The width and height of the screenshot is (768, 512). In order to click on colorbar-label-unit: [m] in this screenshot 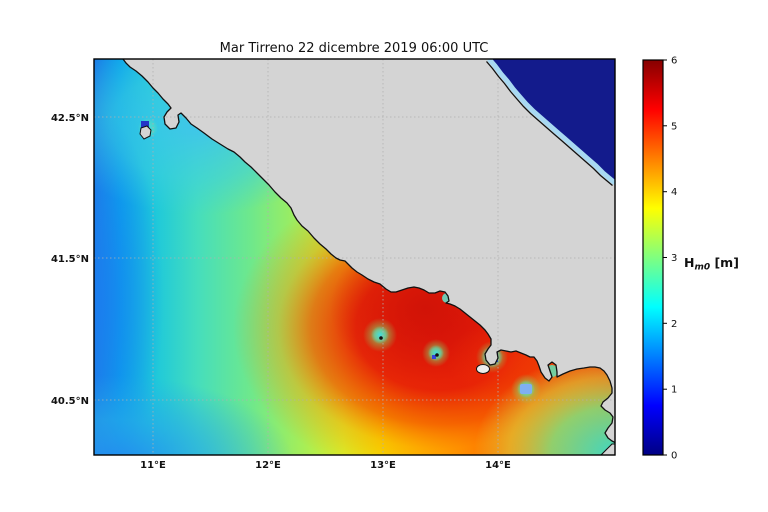, I will do `click(724, 262)`.